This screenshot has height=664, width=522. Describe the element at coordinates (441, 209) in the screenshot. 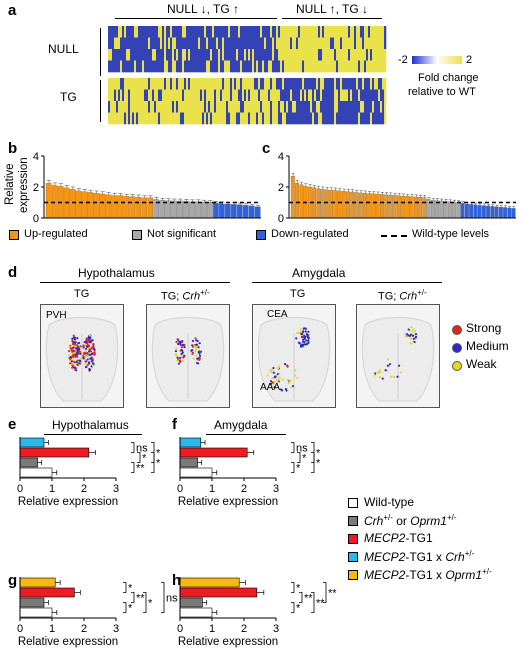

I see `bar-ns` at that location.